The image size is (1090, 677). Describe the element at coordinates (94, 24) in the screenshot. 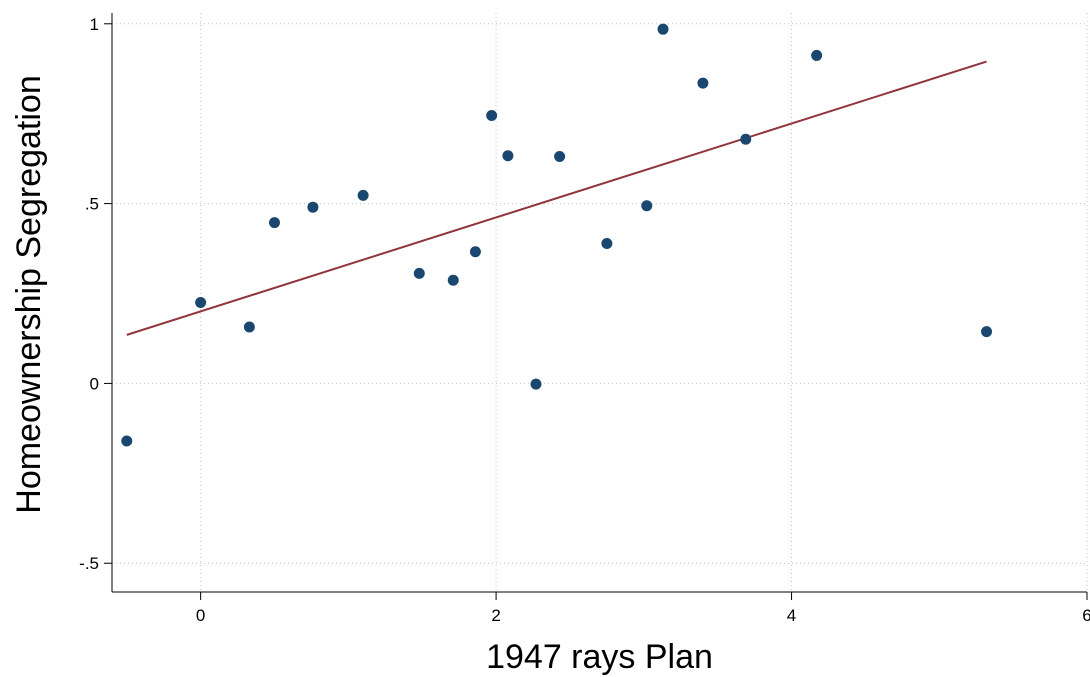

I see `y-tick-label: 1` at that location.